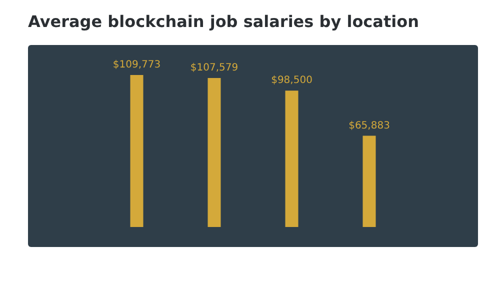  I want to click on data-label: $107,579, so click(214, 68).